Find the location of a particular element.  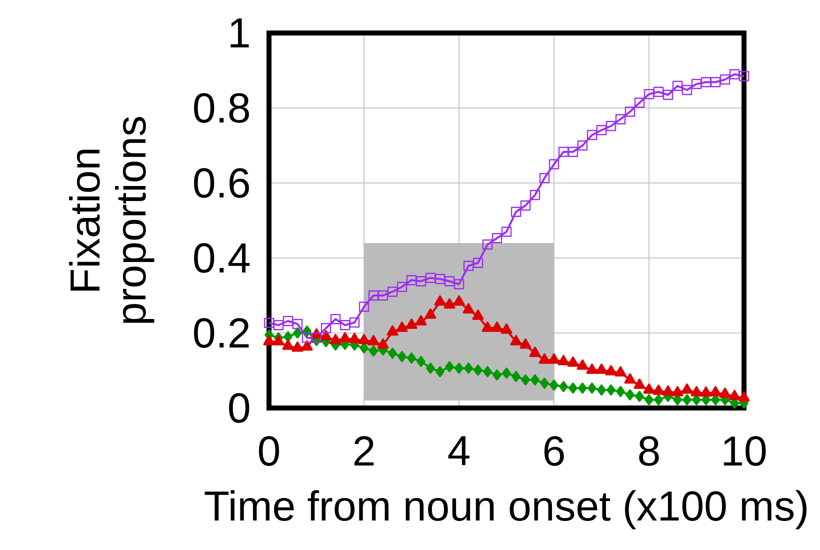

x-tick-label: 8 is located at coordinates (649, 451).